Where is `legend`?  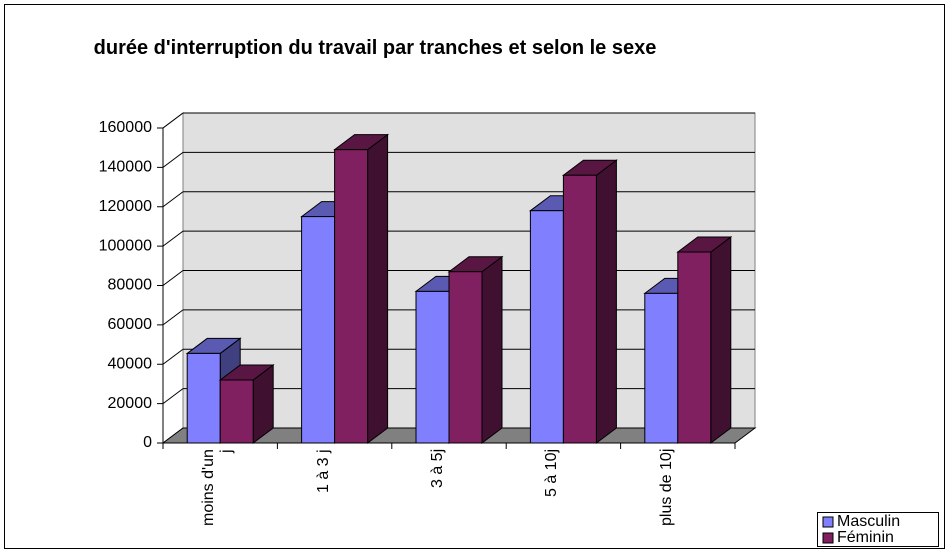 legend is located at coordinates (878, 529).